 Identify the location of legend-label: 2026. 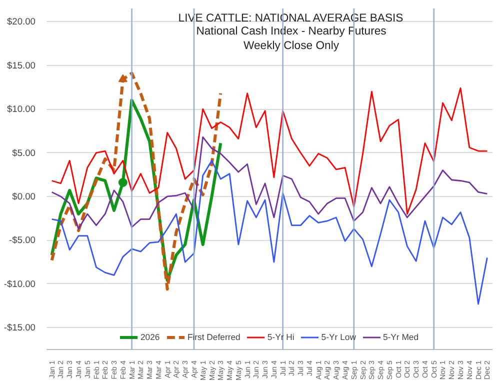
(150, 337).